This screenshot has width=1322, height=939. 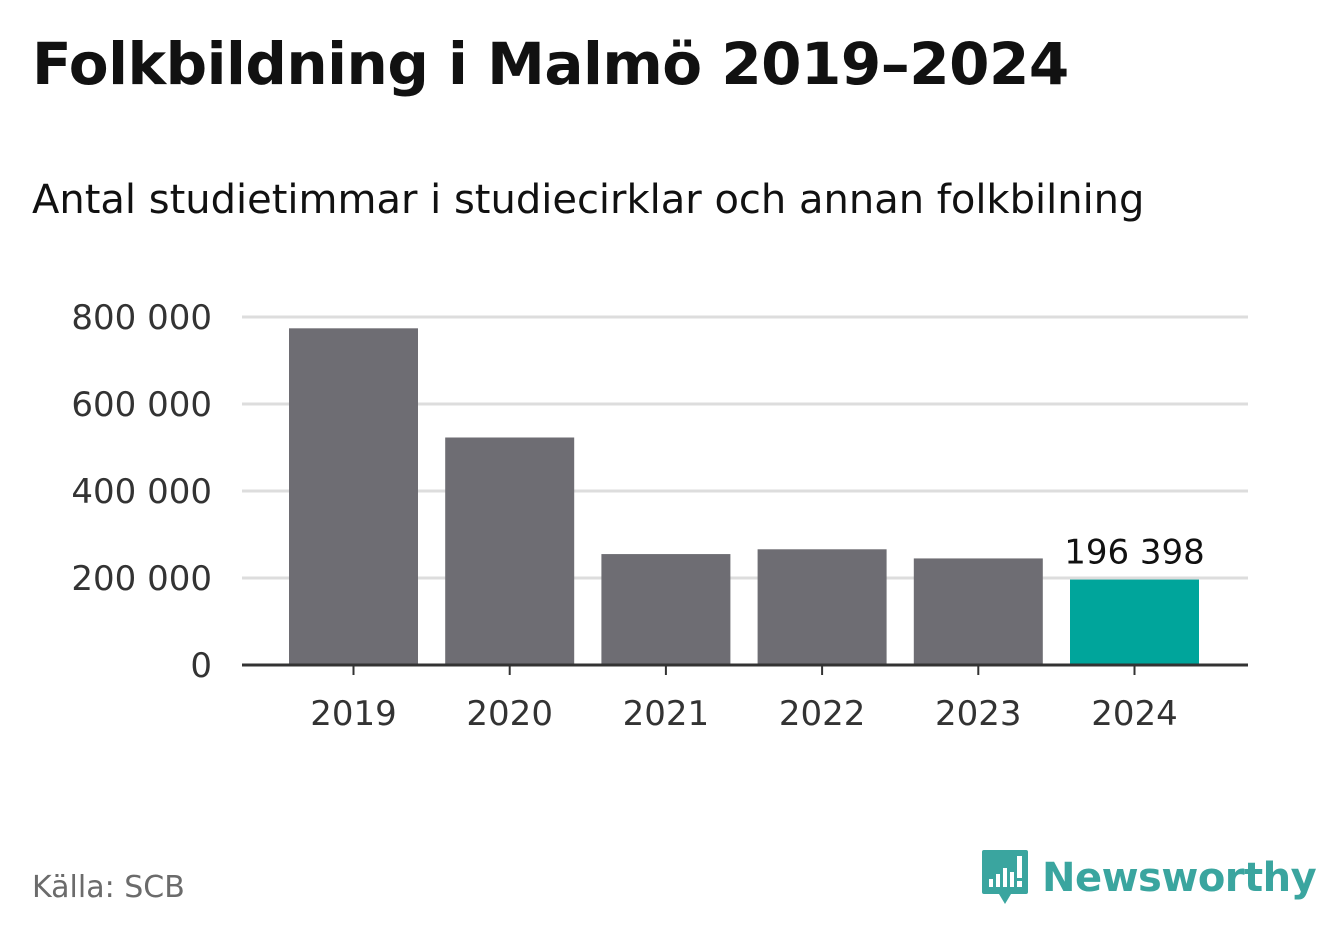 I want to click on y-tick-label: 600 000, so click(x=141, y=405).